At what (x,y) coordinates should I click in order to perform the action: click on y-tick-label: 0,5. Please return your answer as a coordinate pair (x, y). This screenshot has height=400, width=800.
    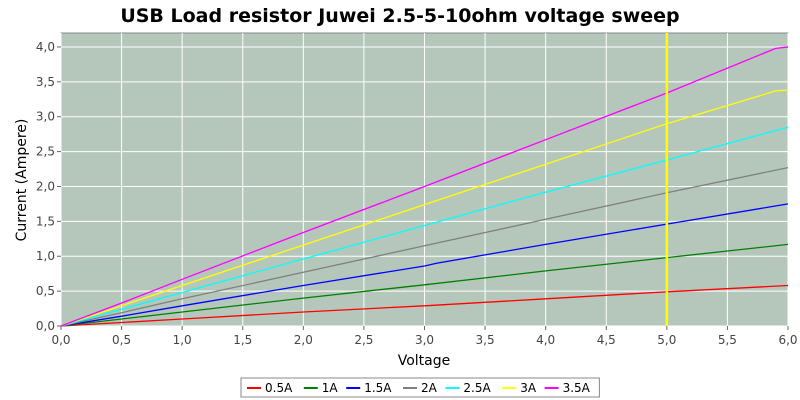
    Looking at the image, I should click on (45, 291).